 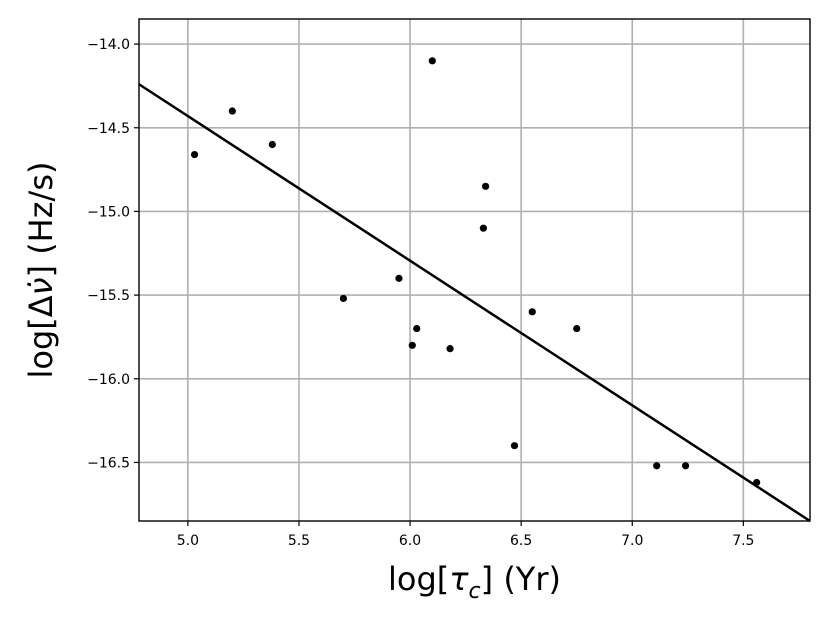 I want to click on y-tick-label: −14.5, so click(x=108, y=129).